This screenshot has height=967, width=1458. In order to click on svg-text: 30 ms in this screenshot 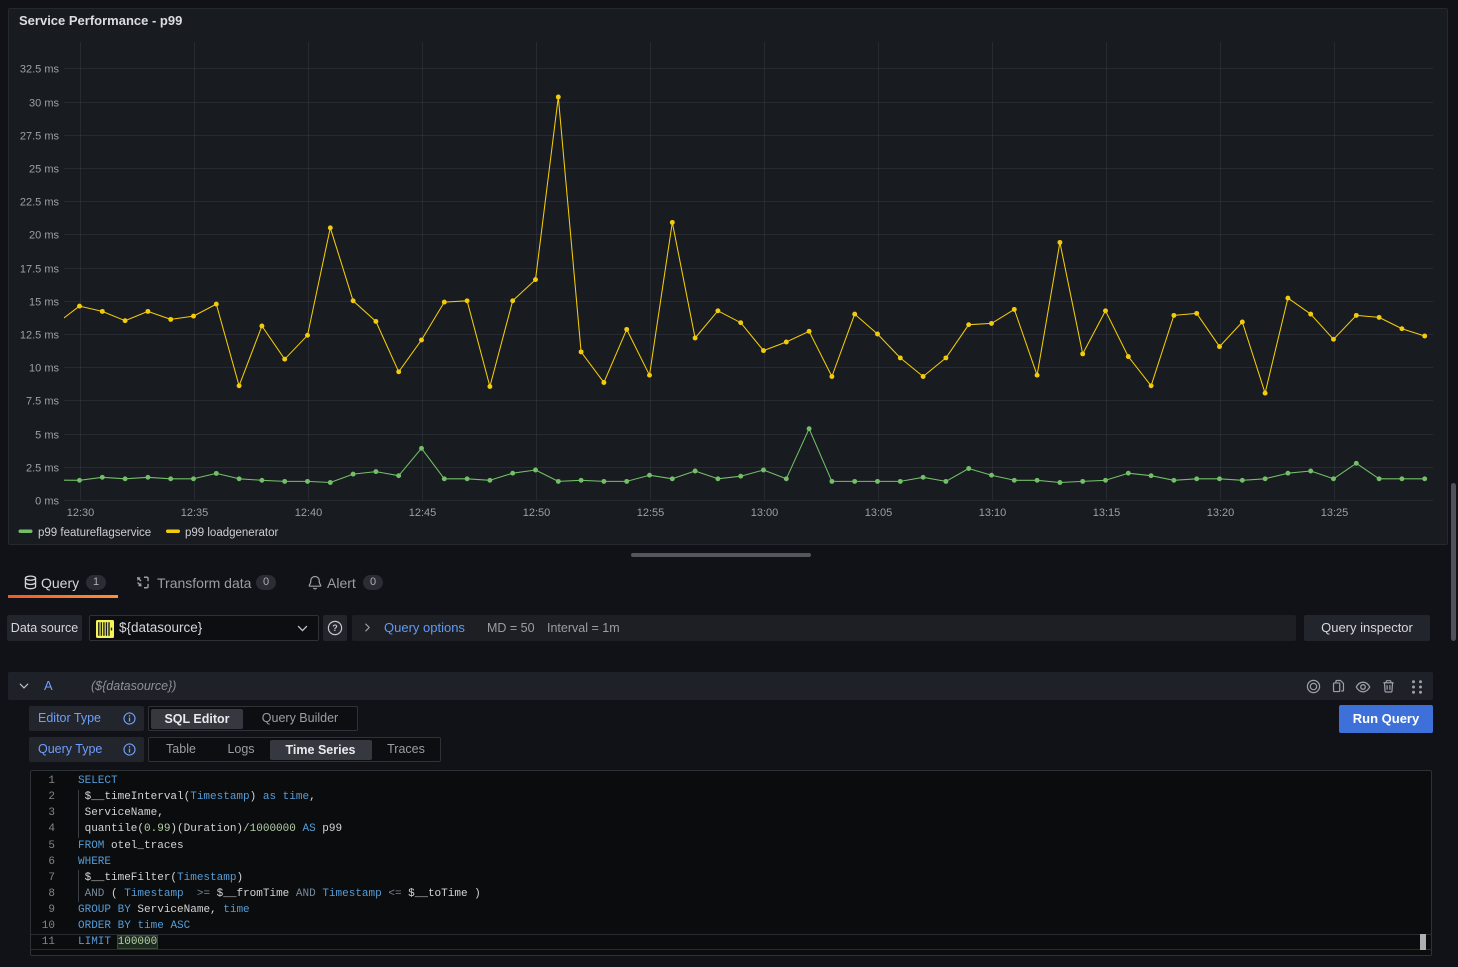, I will do `click(44, 104)`.